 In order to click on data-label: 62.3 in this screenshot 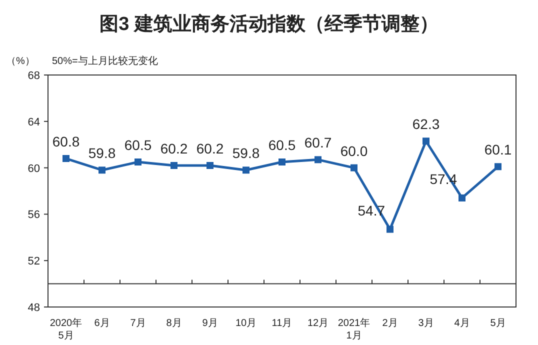, I will do `click(426, 124)`.